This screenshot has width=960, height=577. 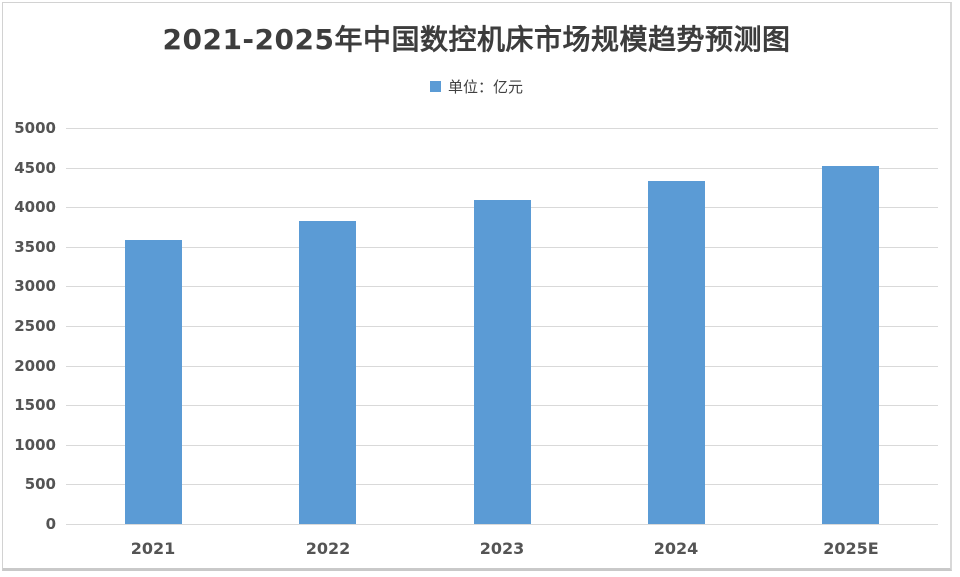 I want to click on y-axis-tick-label: 5000, so click(x=35, y=128).